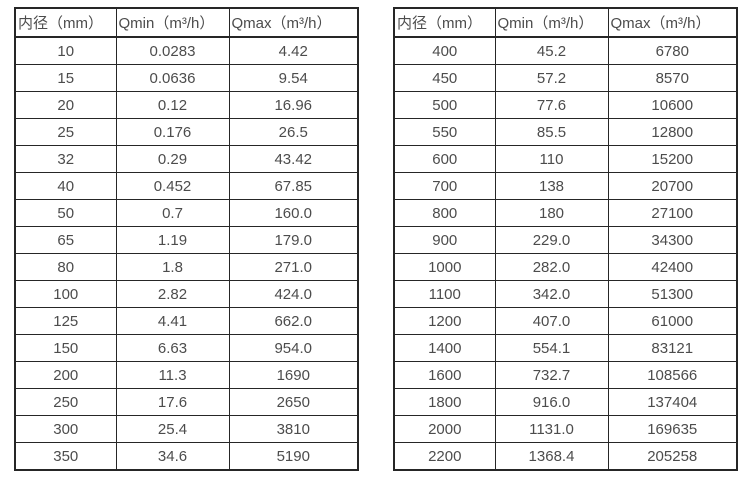  I want to click on table-row: 15 0.0636 9.54, so click(186, 78).